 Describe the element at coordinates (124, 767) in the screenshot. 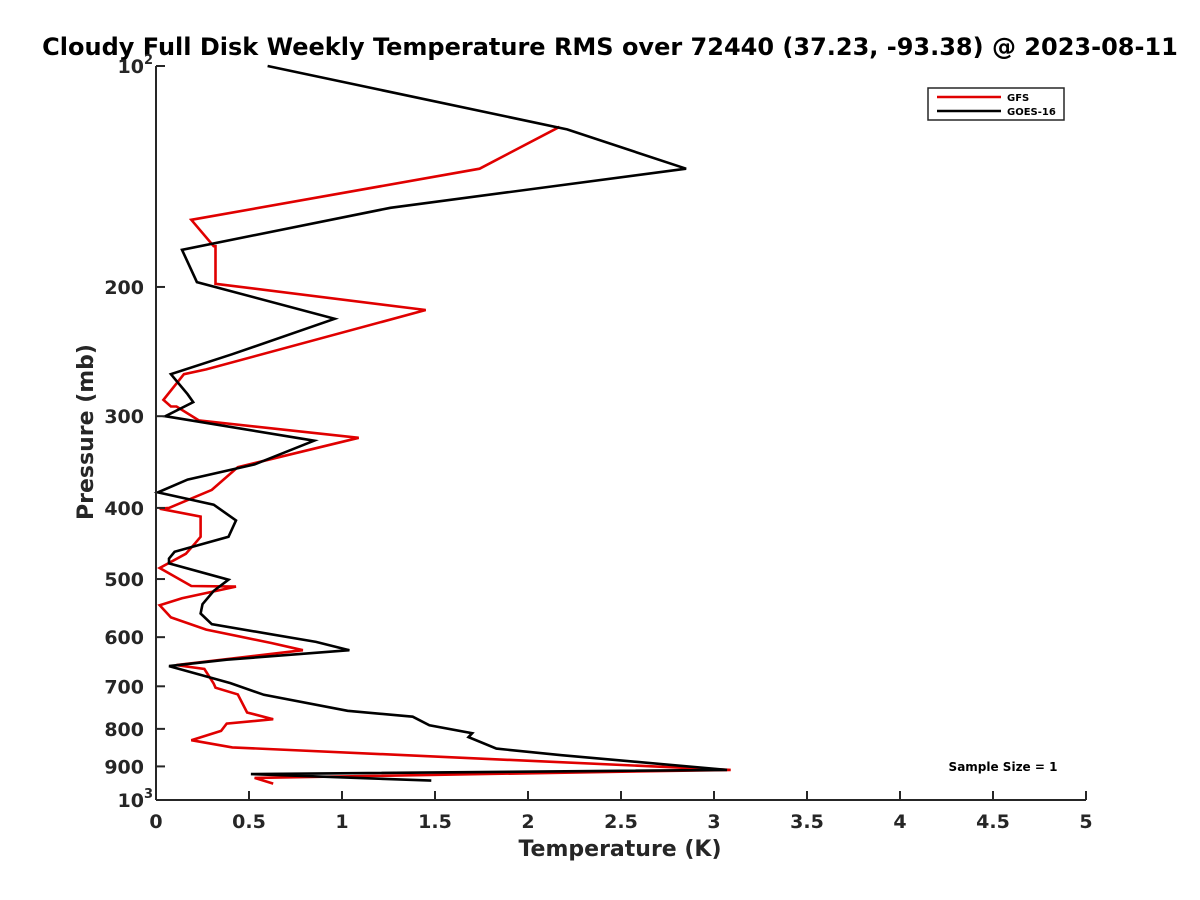

I see `y-tick-label: 900` at that location.